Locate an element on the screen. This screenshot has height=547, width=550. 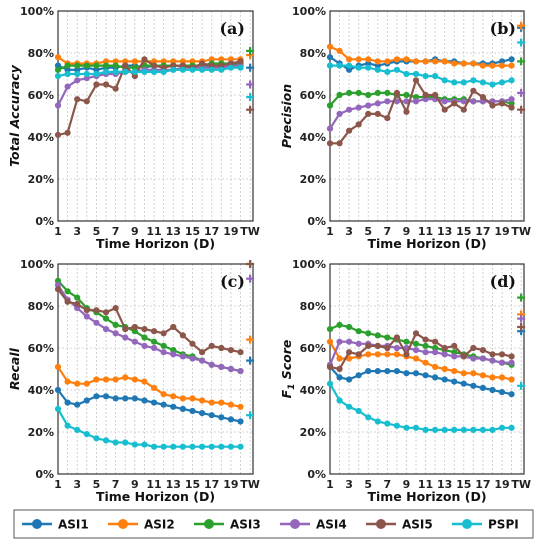
legend-swatch-marker is located at coordinates (295, 524).